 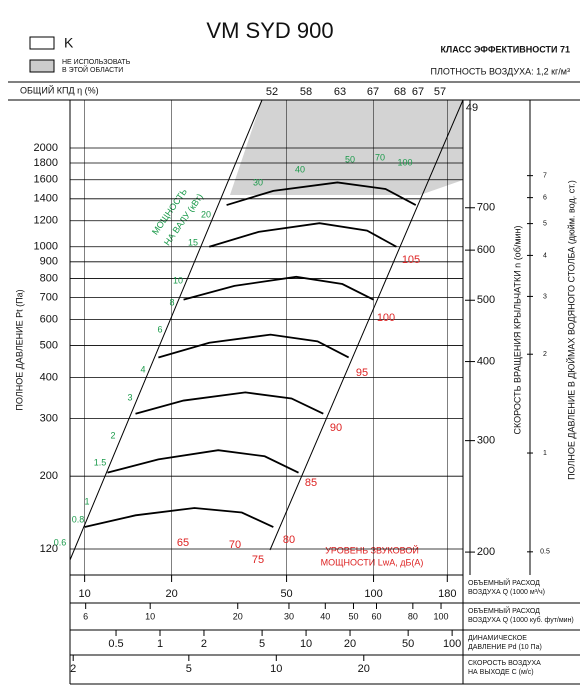 What do you see at coordinates (447, 594) in the screenshot?
I see `x-tick-label: 180` at bounding box center [447, 594].